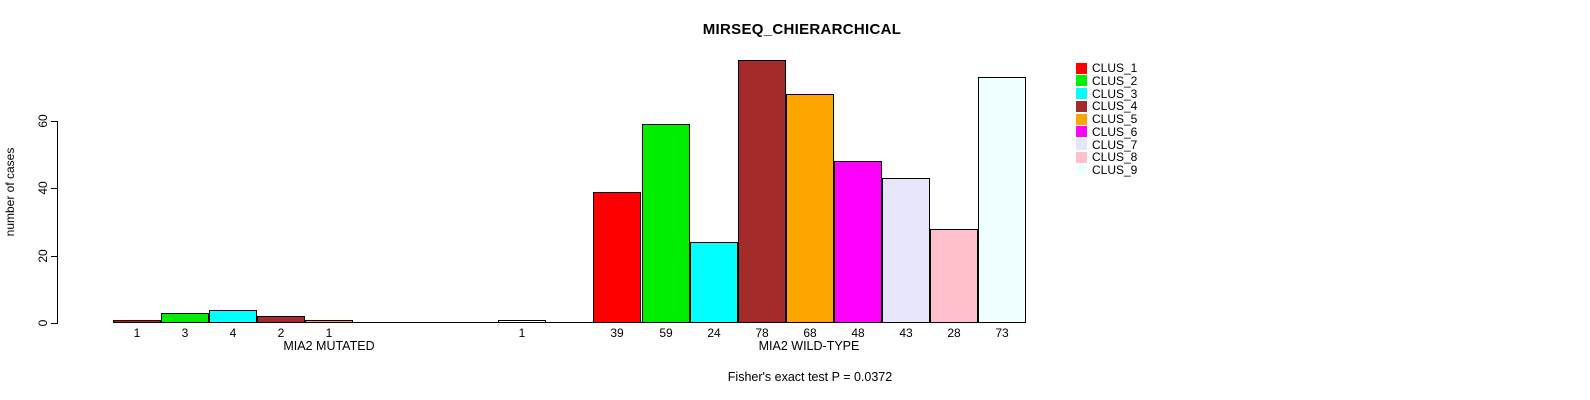 This screenshot has height=400, width=1590. Describe the element at coordinates (762, 333) in the screenshot. I see `bar-value-label: 78` at that location.